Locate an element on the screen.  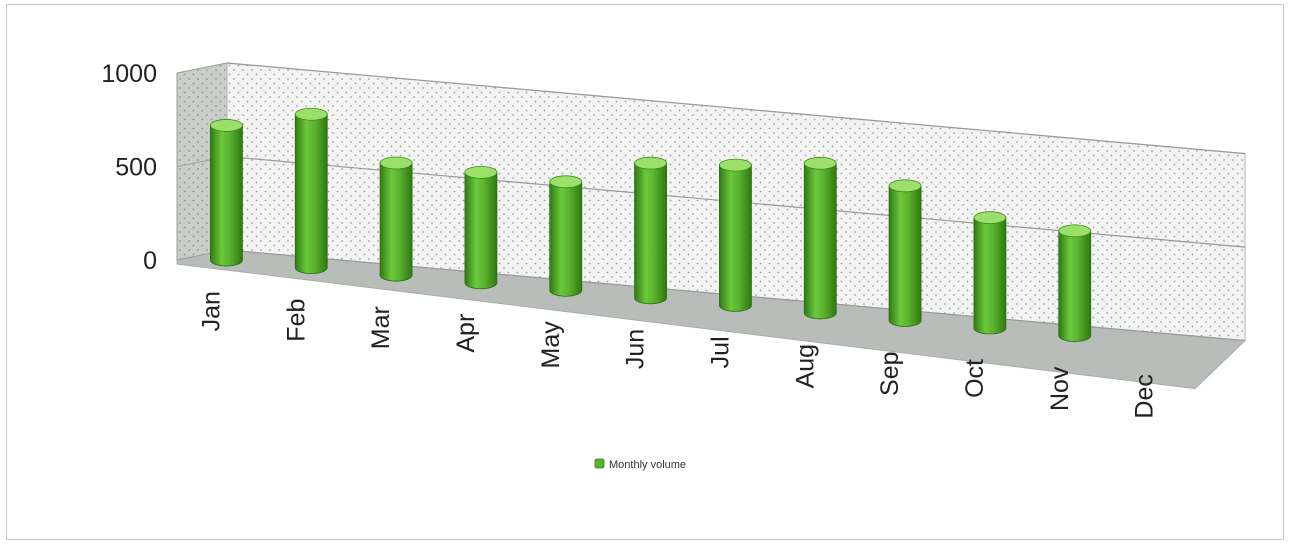
bar-may is located at coordinates (566, 236).